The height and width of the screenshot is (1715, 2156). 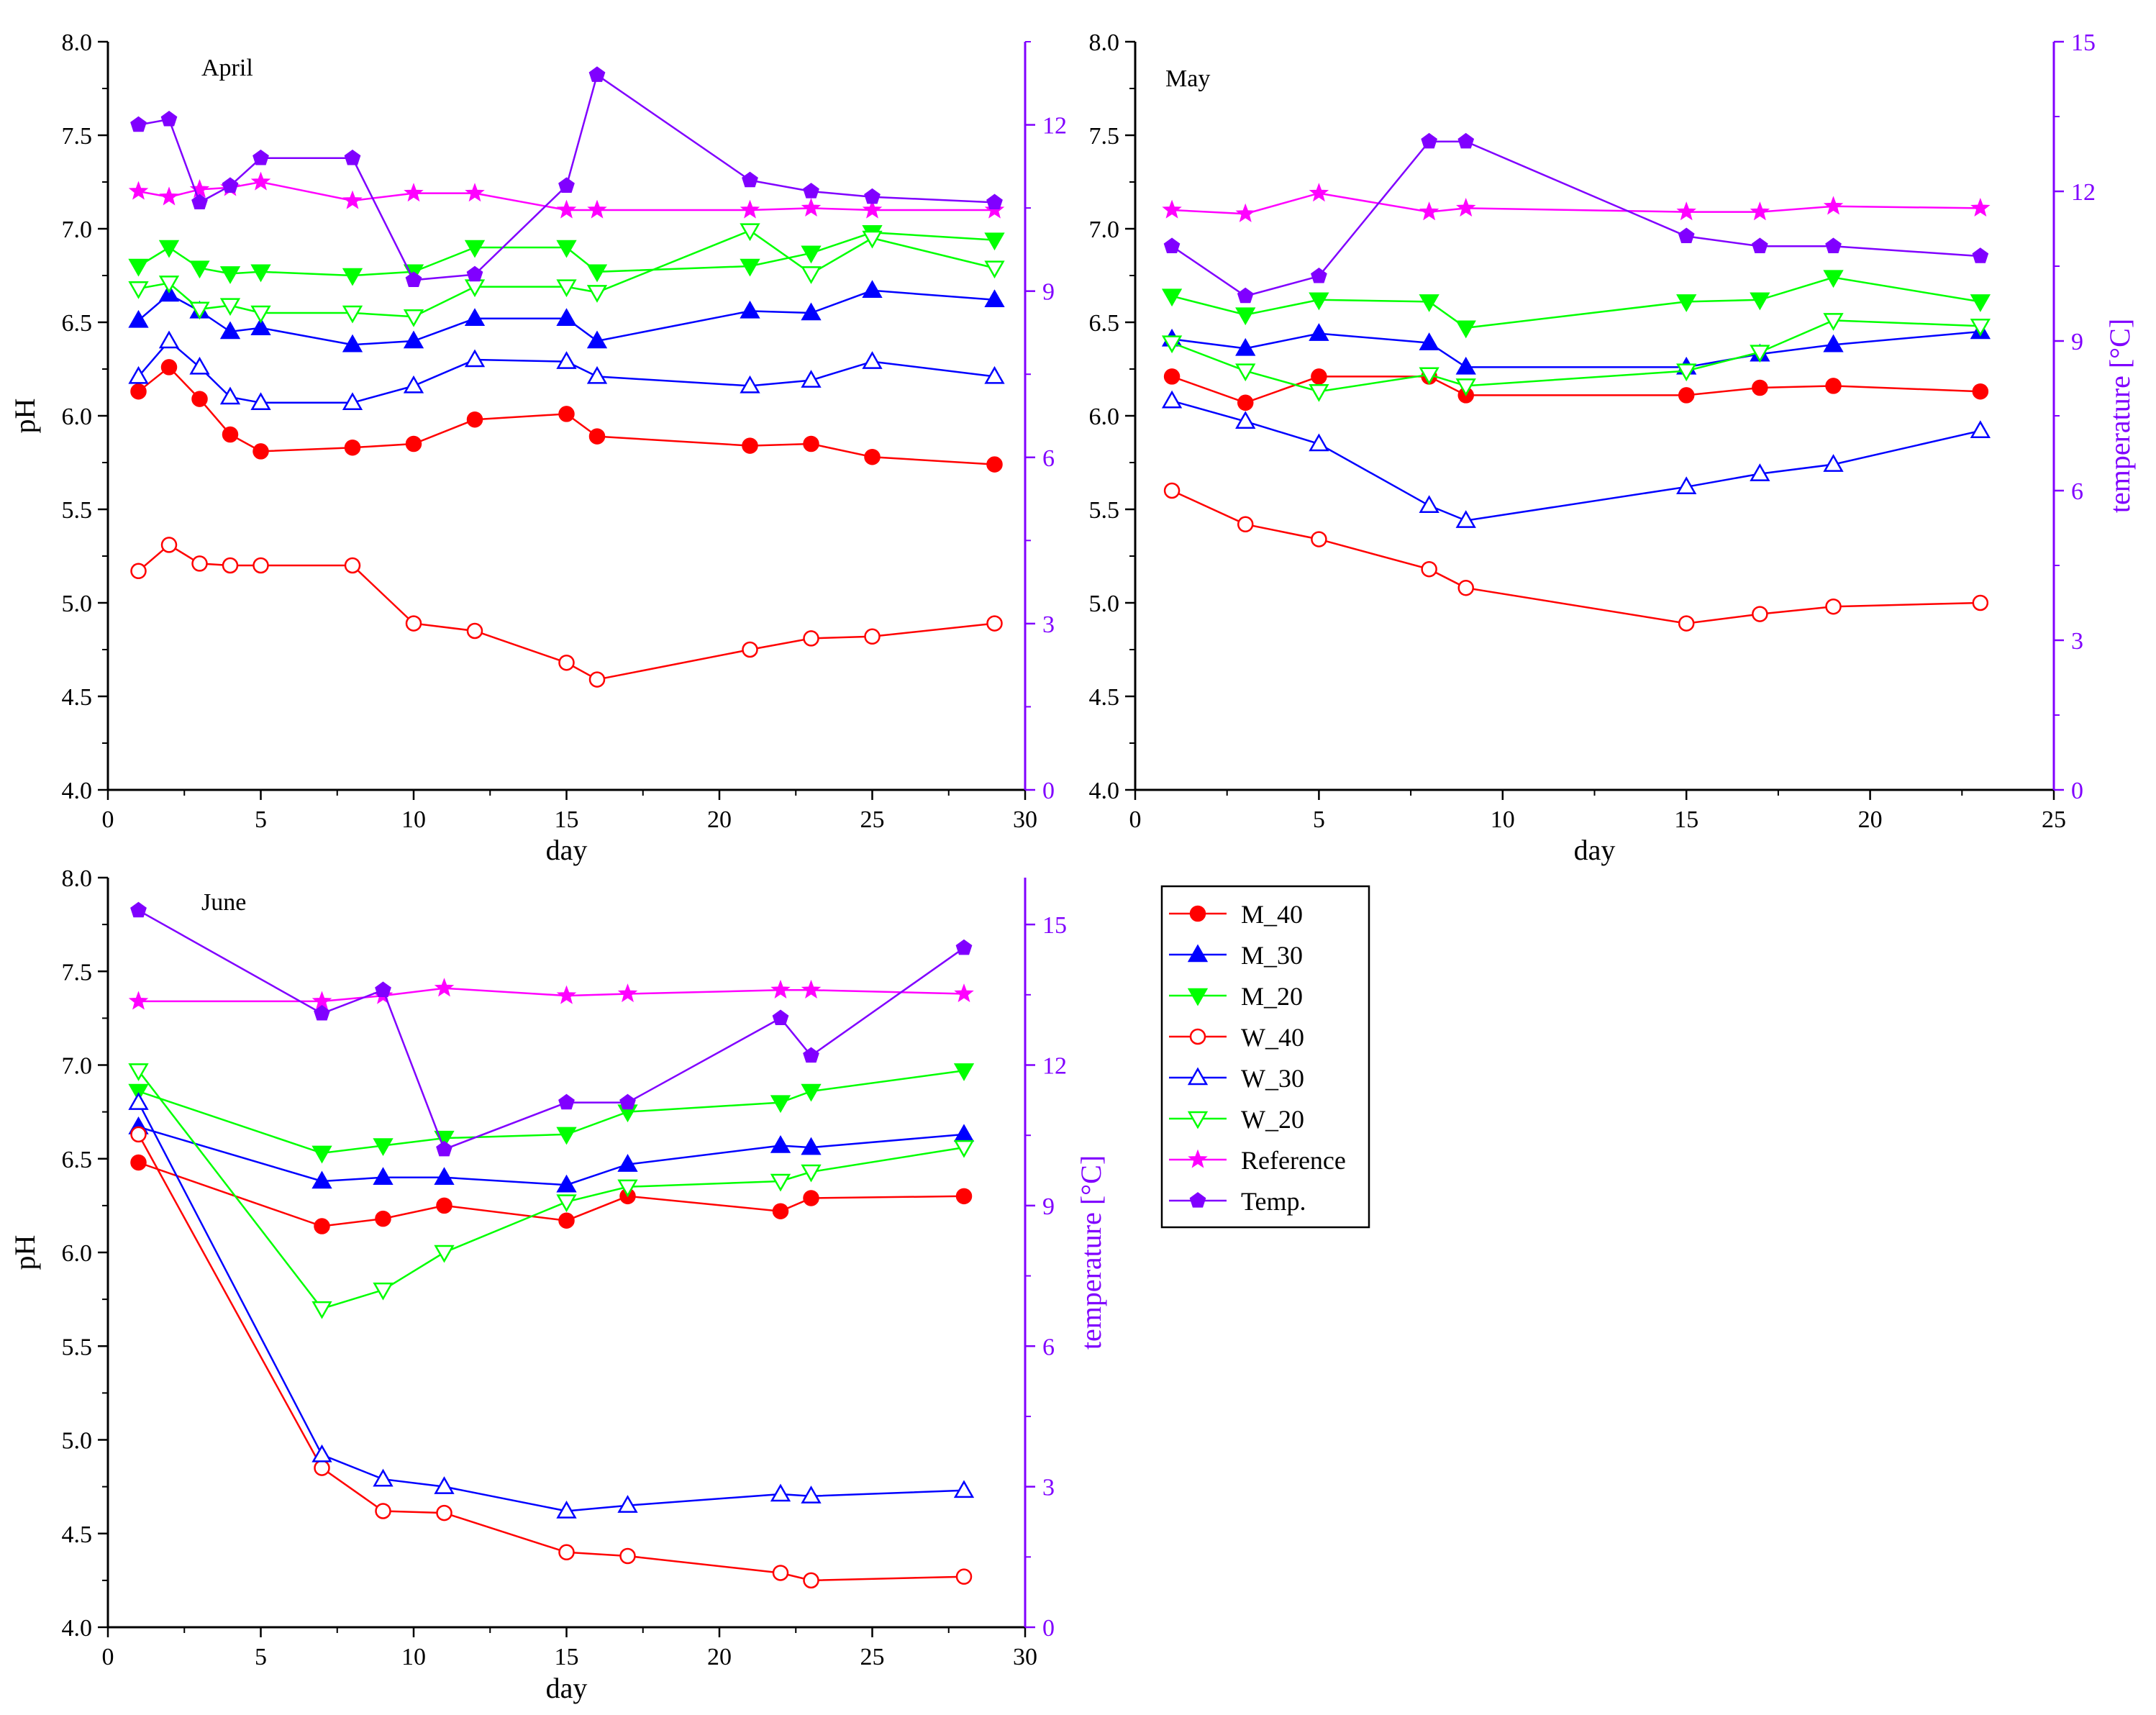 What do you see at coordinates (77, 1160) in the screenshot?
I see `y-tick-label: 6.5` at bounding box center [77, 1160].